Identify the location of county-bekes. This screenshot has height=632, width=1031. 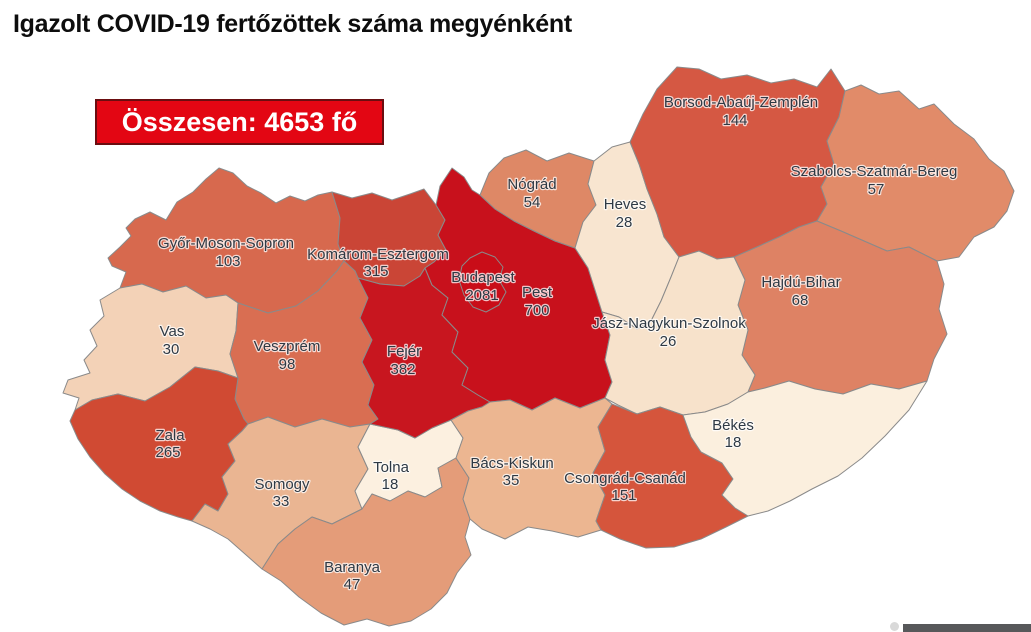
(805, 448).